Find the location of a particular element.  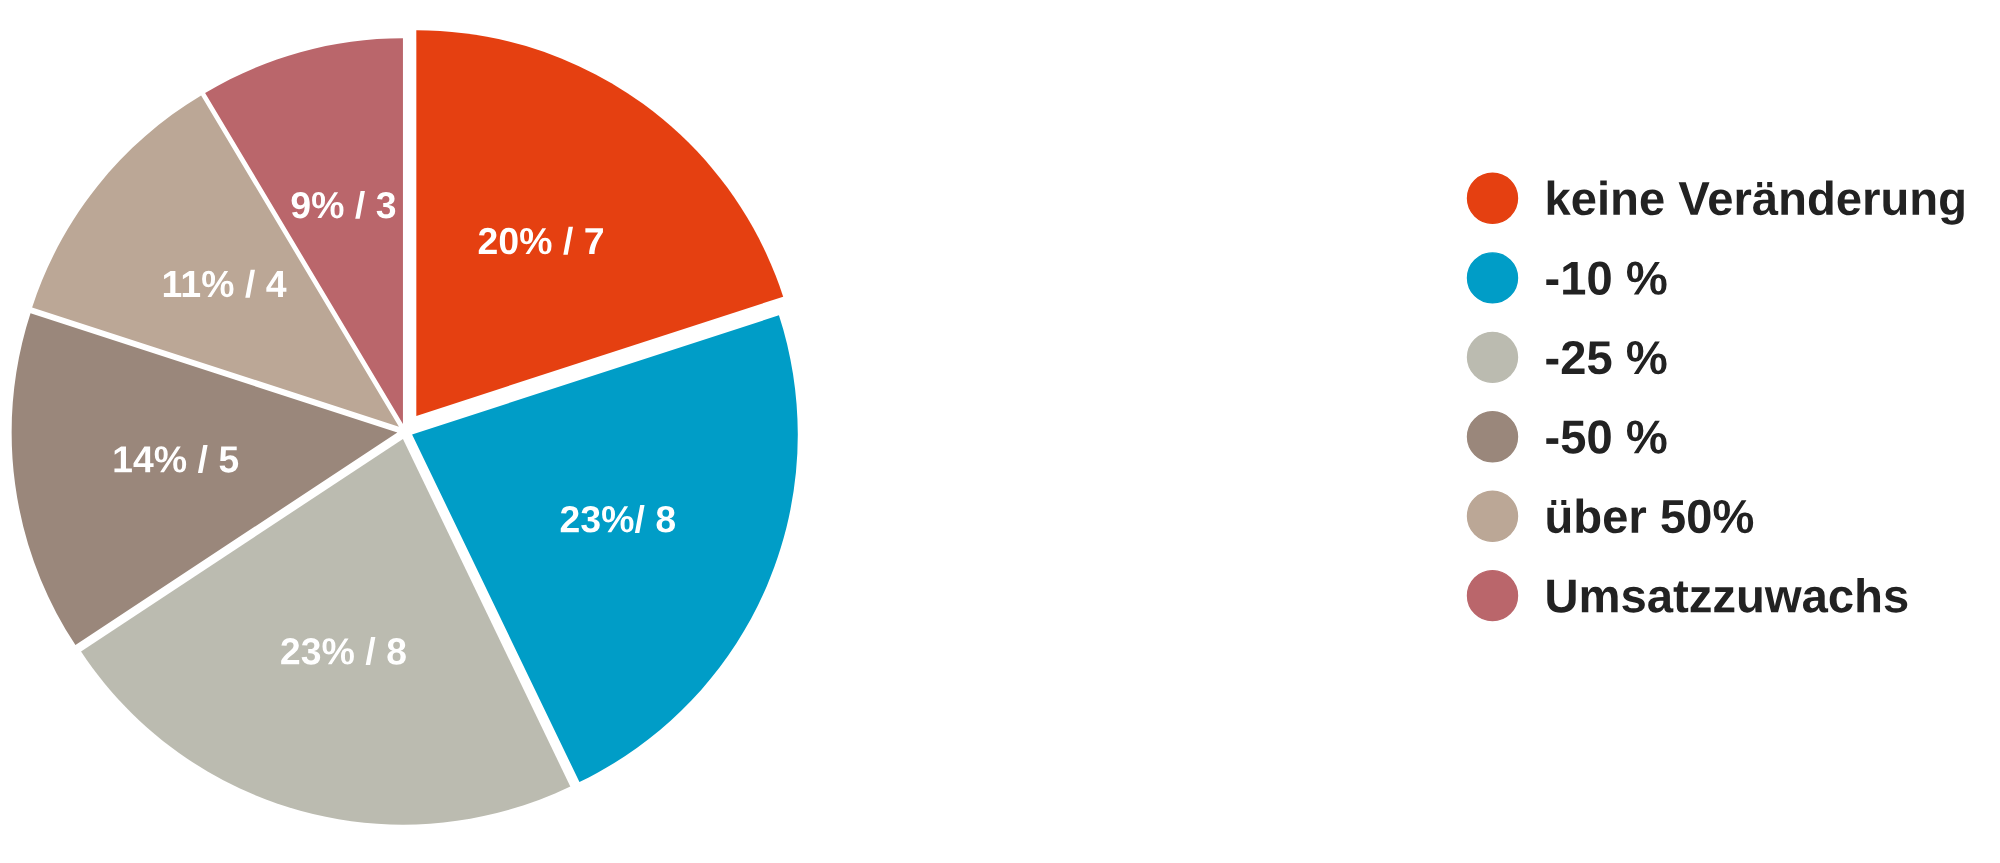

data-label: 23% / 8 is located at coordinates (343, 651).